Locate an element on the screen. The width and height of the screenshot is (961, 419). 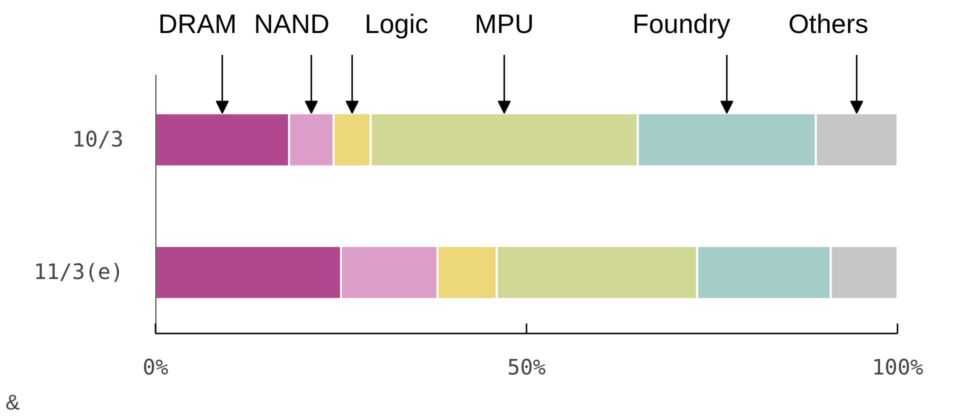
text: MPU is located at coordinates (504, 23).